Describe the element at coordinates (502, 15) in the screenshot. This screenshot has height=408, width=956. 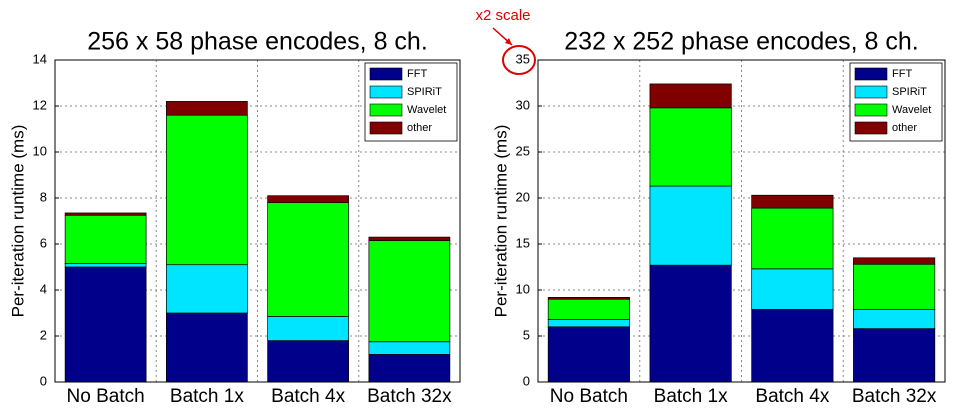
I see `annotation: x2 scale` at that location.